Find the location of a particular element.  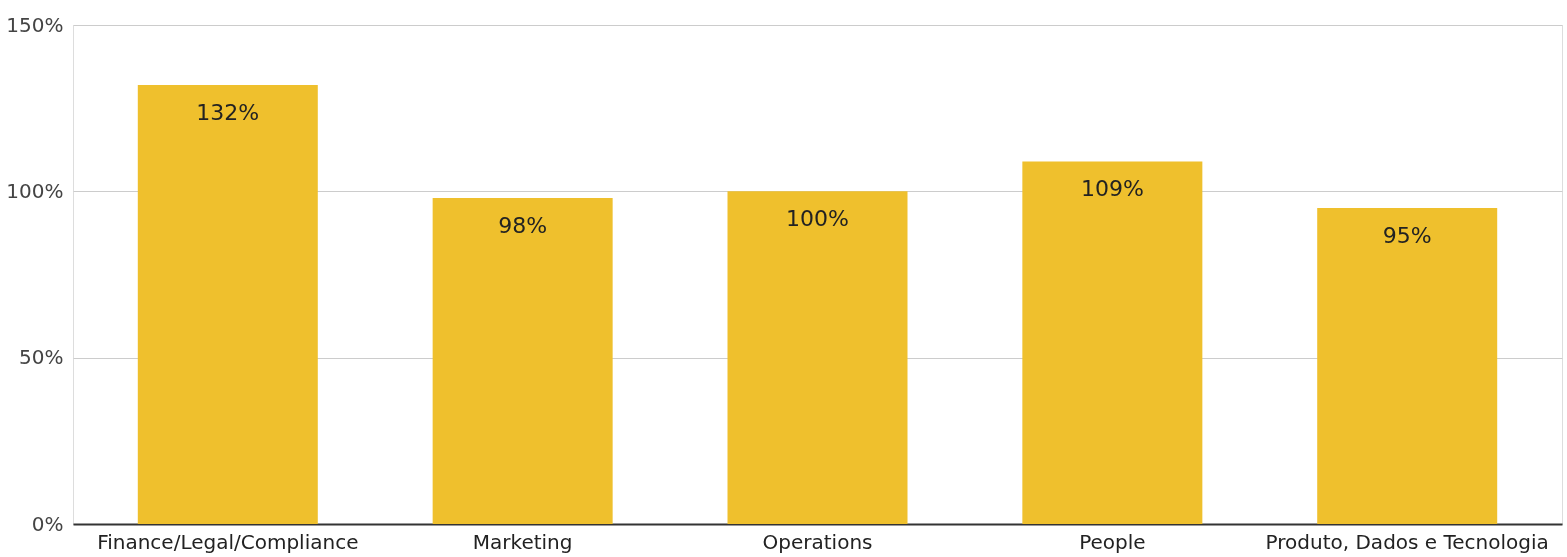

x-tick-label: Marketing is located at coordinates (522, 541).